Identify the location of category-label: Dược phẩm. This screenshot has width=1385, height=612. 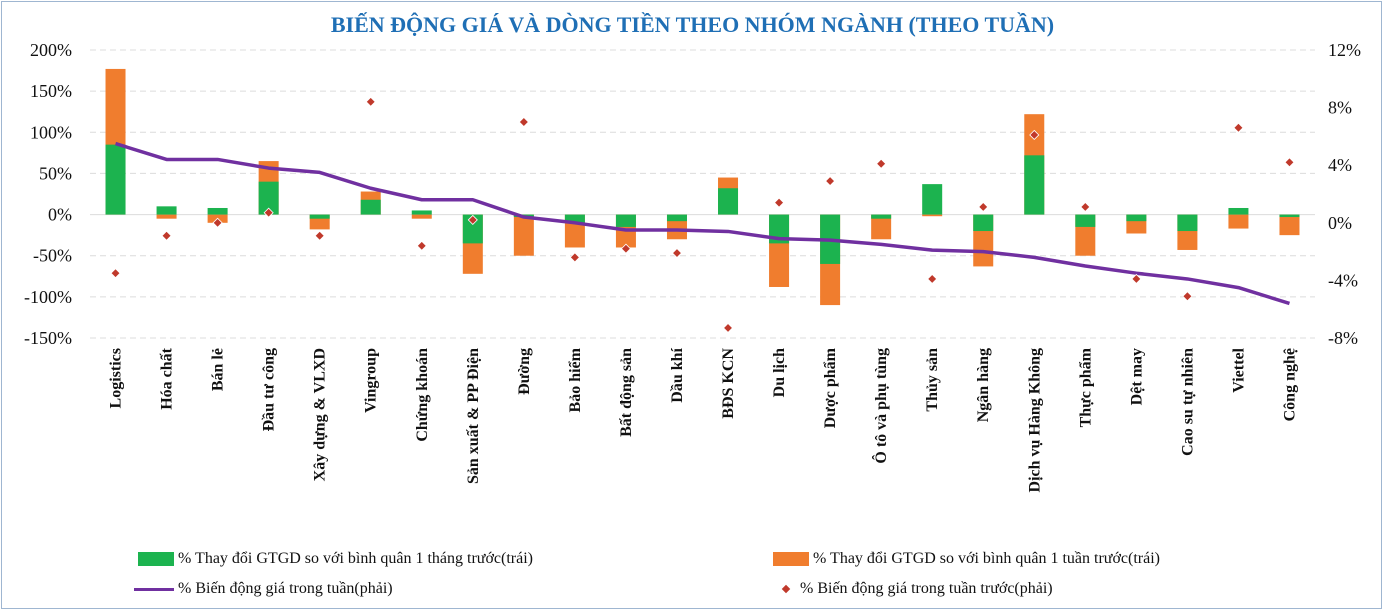
(830, 387).